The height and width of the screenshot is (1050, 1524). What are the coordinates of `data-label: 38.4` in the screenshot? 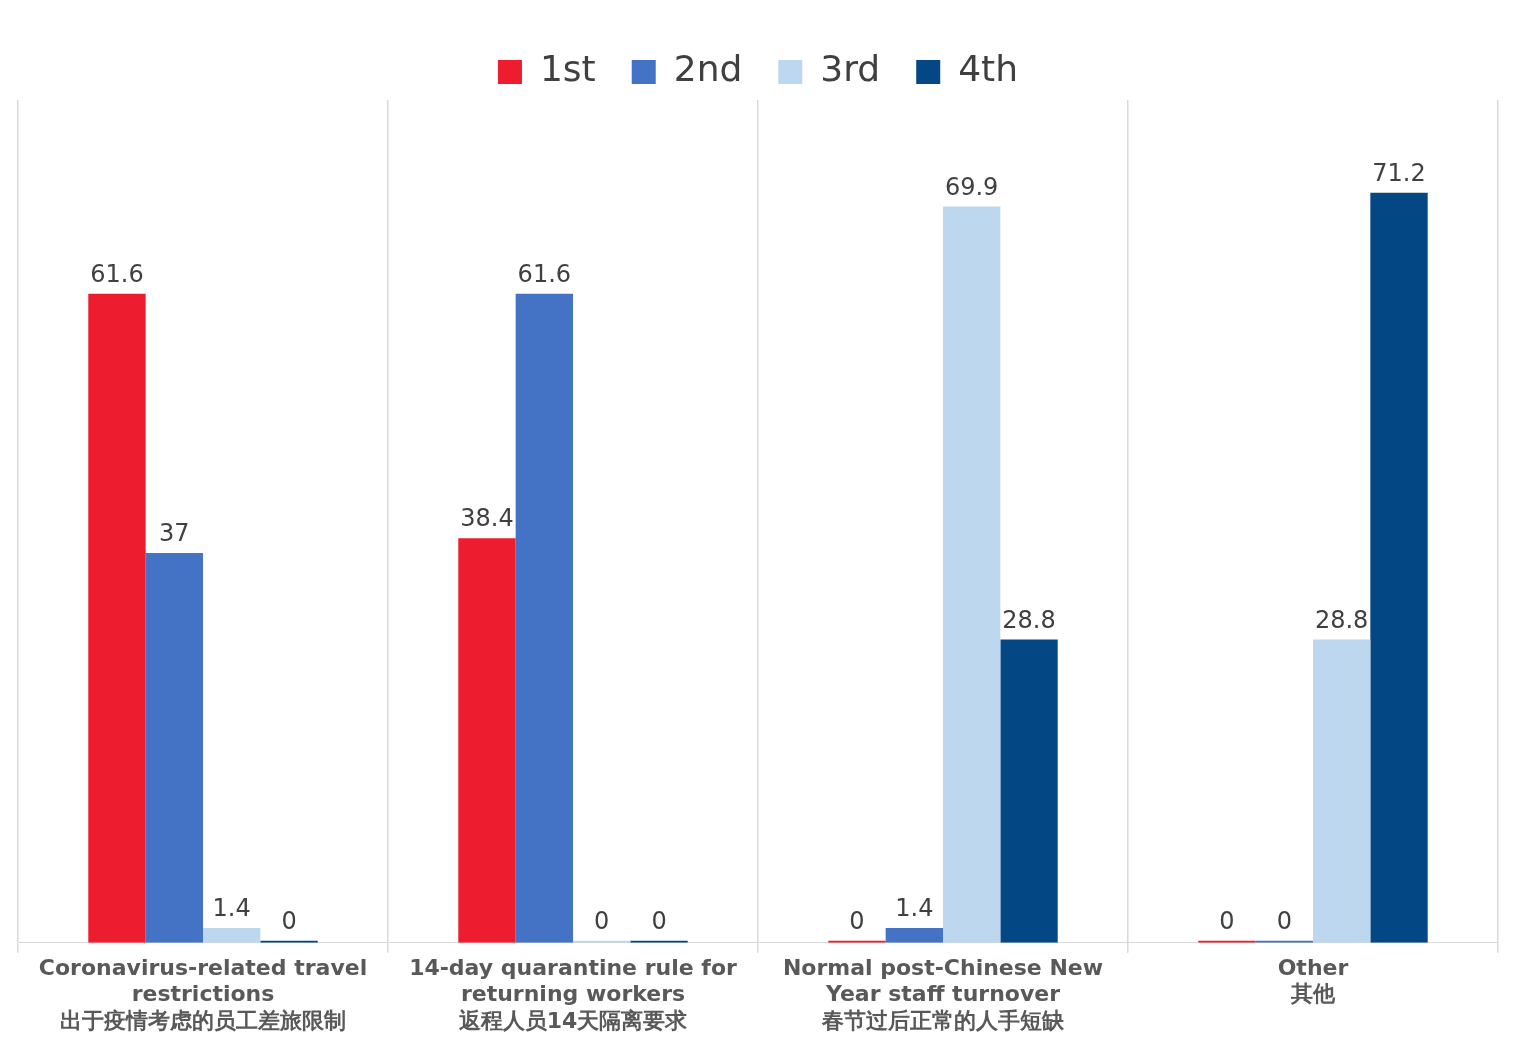 It's located at (487, 518).